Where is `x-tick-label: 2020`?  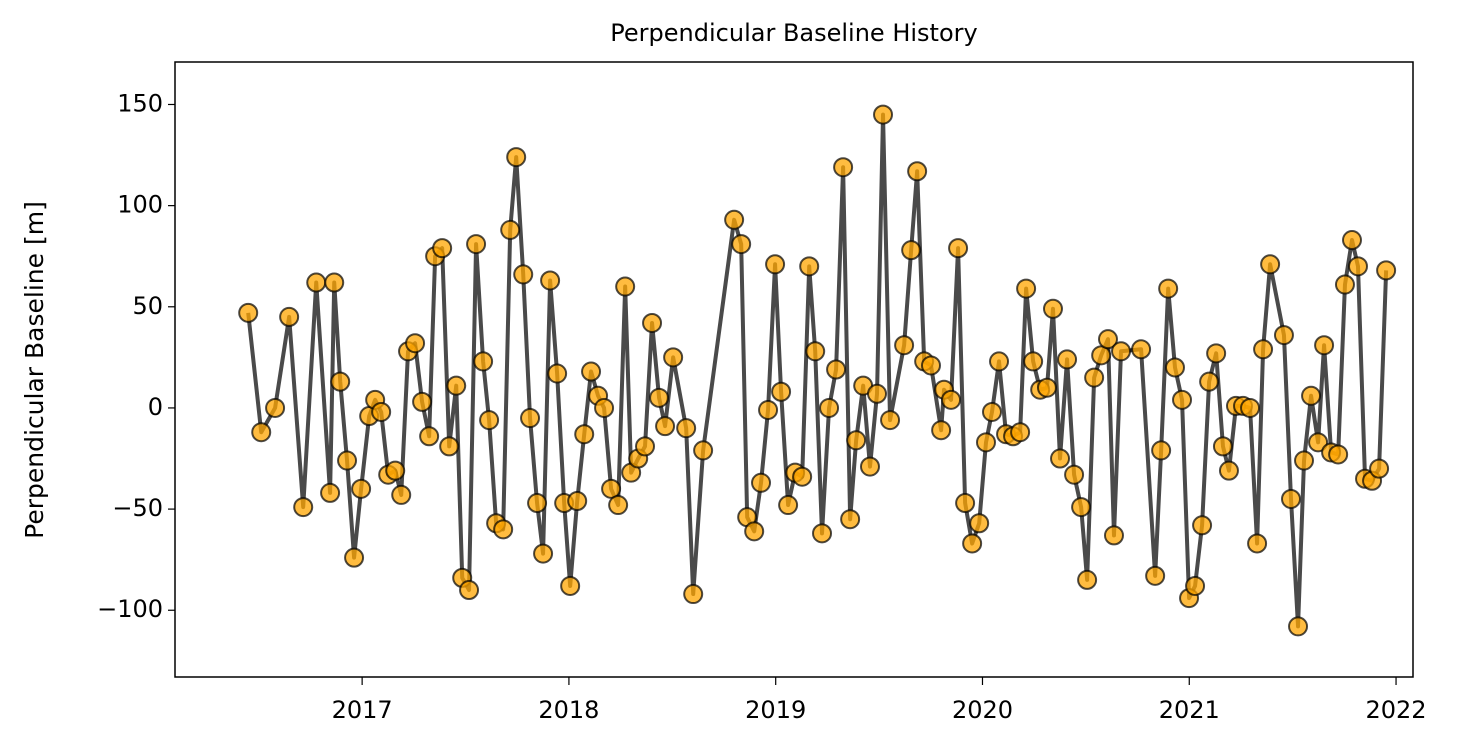 x-tick-label: 2020 is located at coordinates (982, 710).